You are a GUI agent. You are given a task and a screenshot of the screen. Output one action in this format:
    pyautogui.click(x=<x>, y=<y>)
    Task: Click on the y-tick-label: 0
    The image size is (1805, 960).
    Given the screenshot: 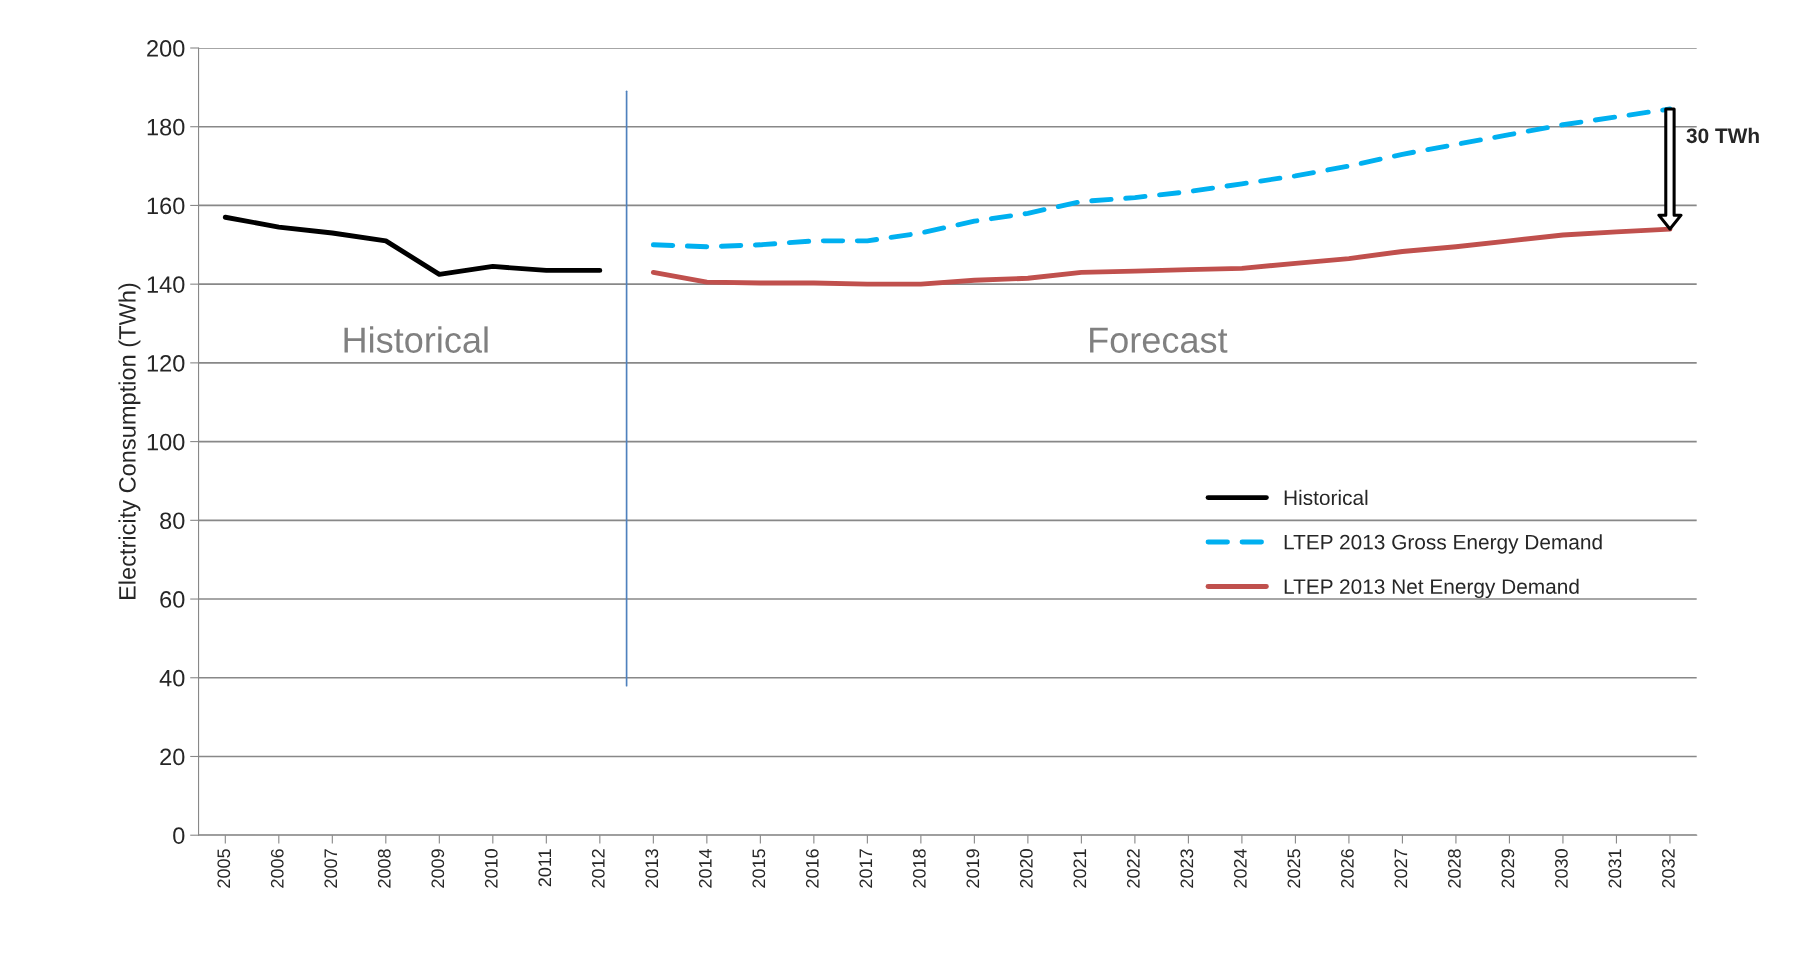 What is the action you would take?
    pyautogui.click(x=179, y=835)
    